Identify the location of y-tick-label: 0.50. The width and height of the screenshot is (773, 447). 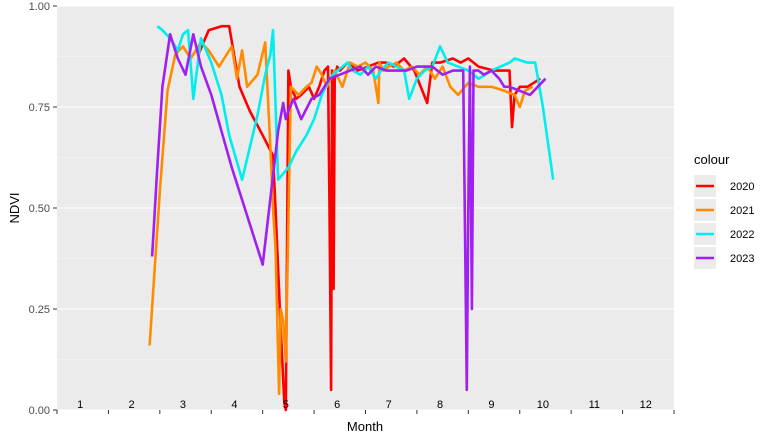
(39, 209).